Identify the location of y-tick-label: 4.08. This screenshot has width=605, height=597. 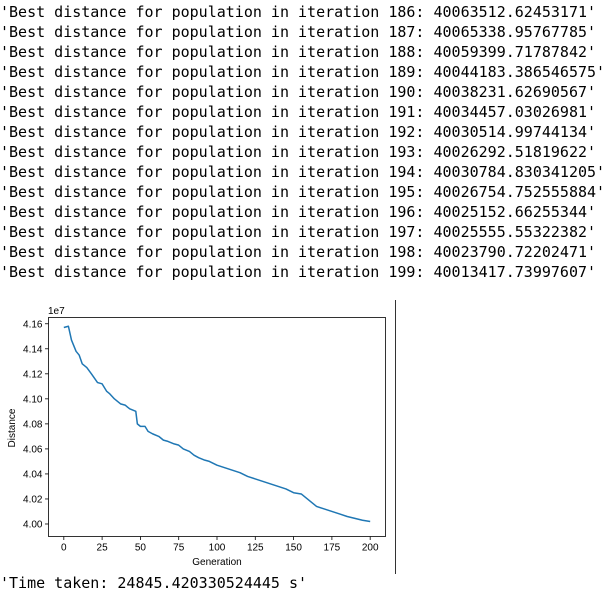
(33, 424).